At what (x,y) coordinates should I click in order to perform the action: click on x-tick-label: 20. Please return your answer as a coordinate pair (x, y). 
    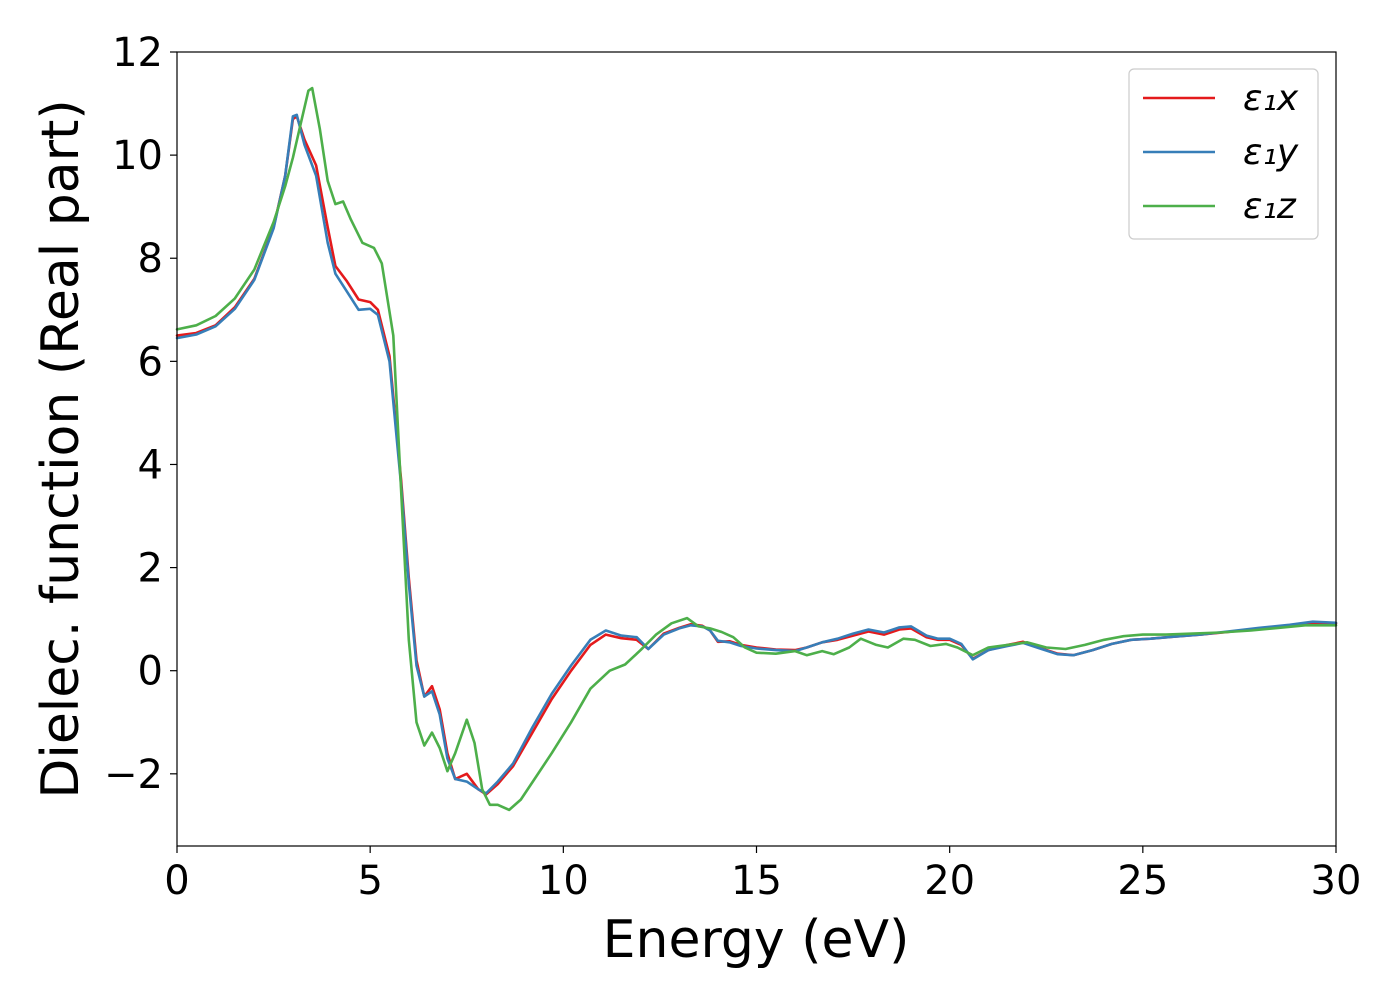
    Looking at the image, I should click on (949, 881).